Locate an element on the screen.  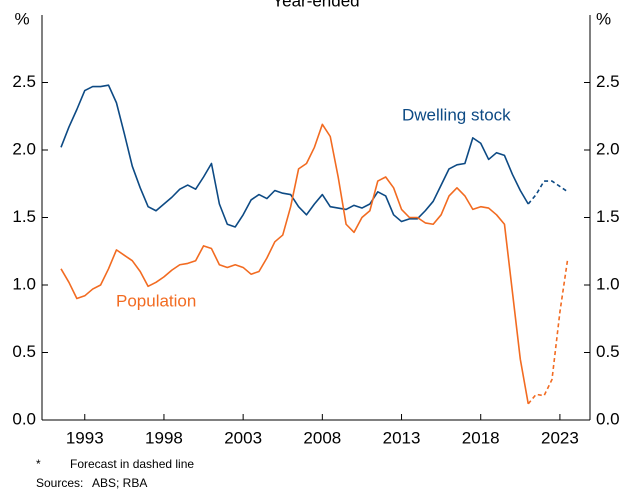
chart-title: Year-ended is located at coordinates (315, 5).